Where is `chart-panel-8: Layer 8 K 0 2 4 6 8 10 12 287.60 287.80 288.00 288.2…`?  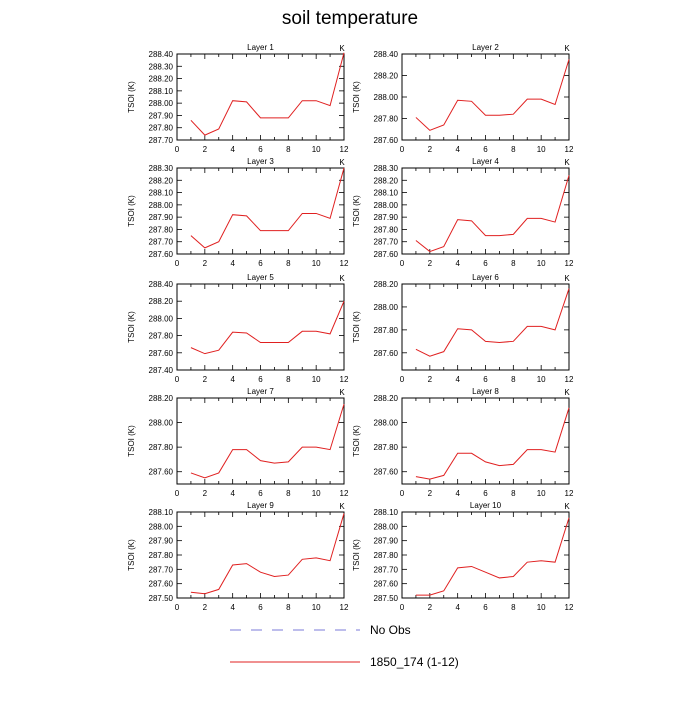 chart-panel-8: Layer 8 K 0 2 4 6 8 10 12 287.60 287.80 288.00 288.2… is located at coordinates (463, 442).